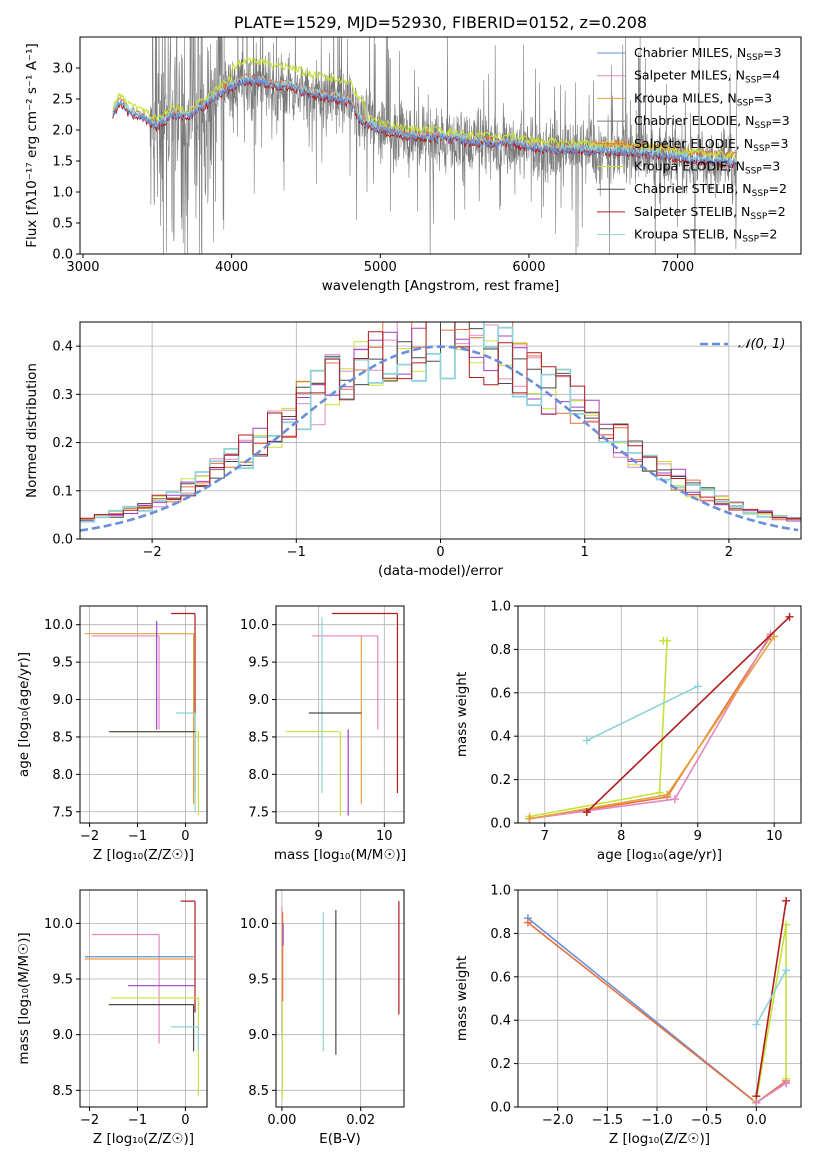 This screenshot has width=819, height=1170. What do you see at coordinates (528, 267) in the screenshot?
I see `x-tick-label: 6000` at bounding box center [528, 267].